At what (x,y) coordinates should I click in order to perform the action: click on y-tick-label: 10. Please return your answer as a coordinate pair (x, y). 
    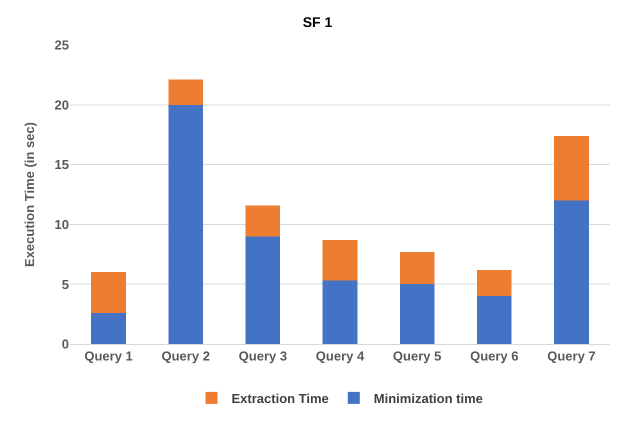
    Looking at the image, I should click on (61, 224).